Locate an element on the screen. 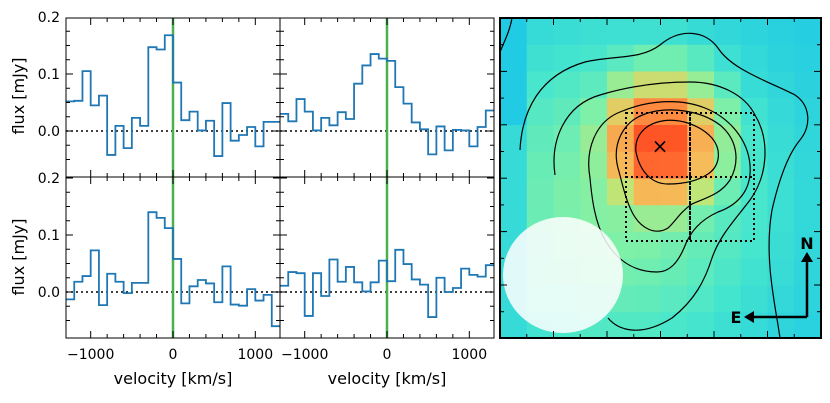 The image size is (830, 403). aperture-box-bottom-right is located at coordinates (722, 209).